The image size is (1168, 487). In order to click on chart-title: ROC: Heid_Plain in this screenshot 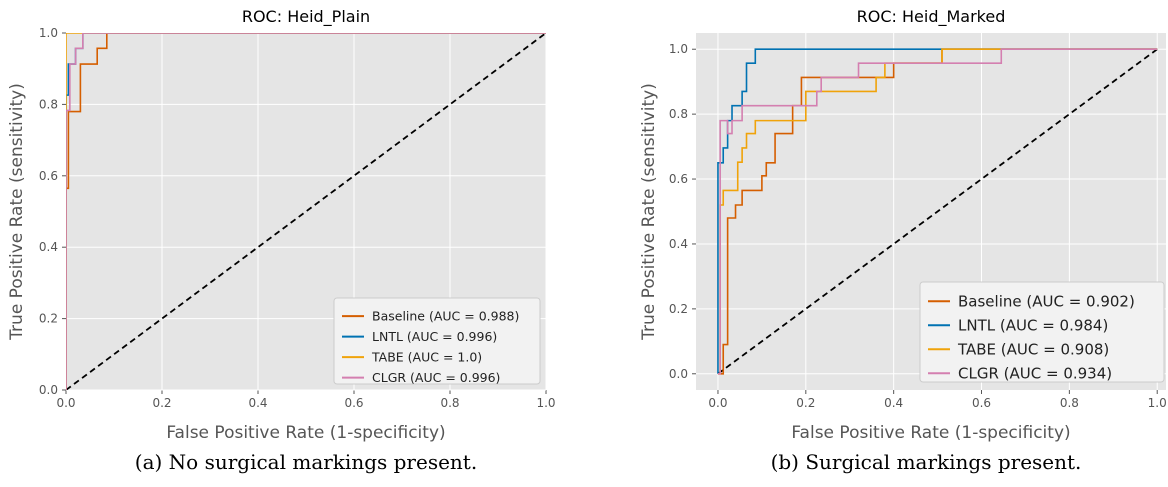, I will do `click(306, 17)`.